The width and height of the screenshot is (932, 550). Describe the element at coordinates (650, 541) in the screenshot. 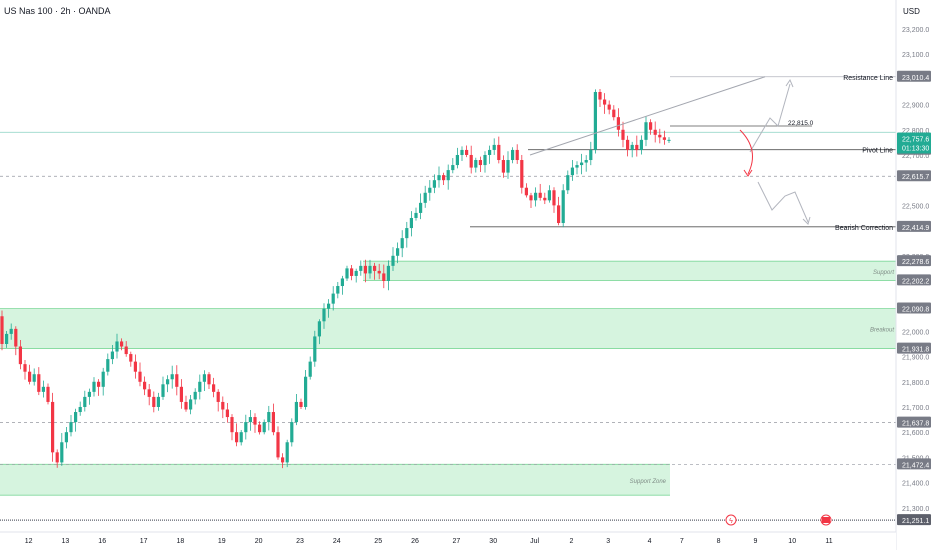

I see `time-tick-label: 4` at that location.